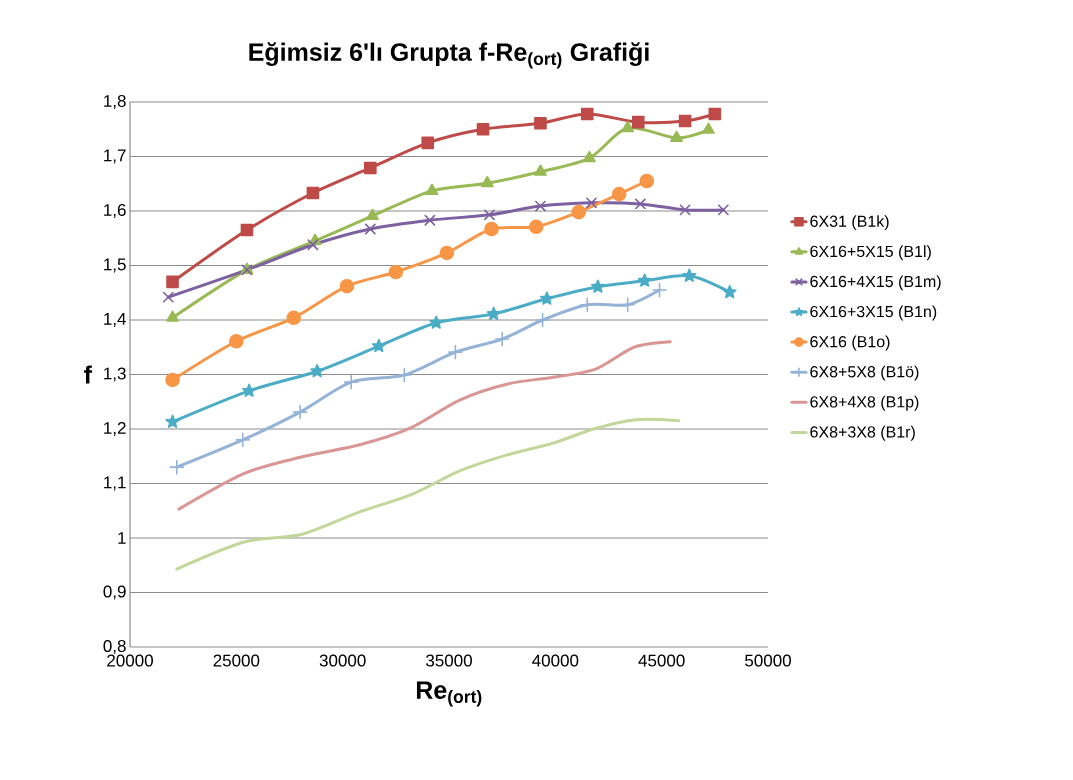 The height and width of the screenshot is (780, 1073). Describe the element at coordinates (768, 660) in the screenshot. I see `x-tick-label: 50000` at that location.